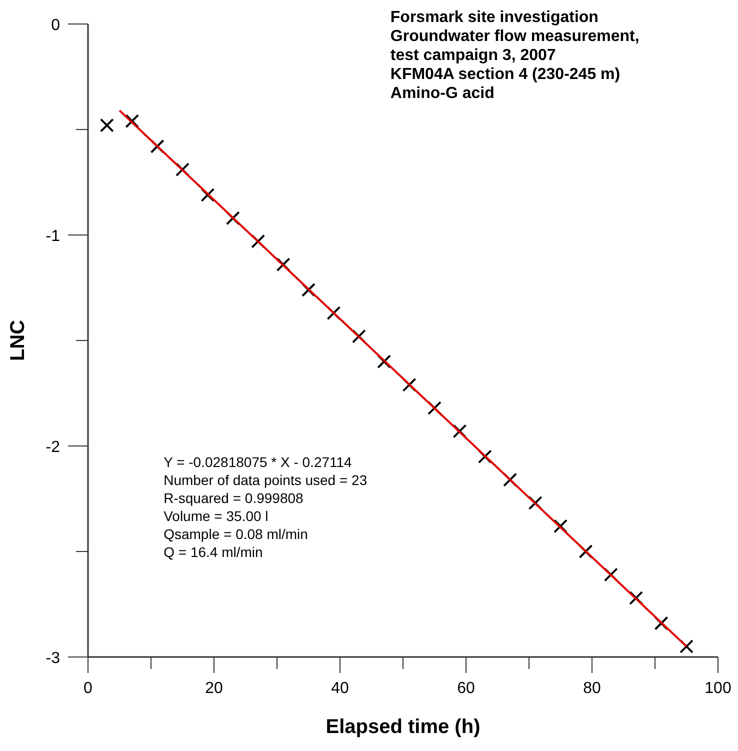  I want to click on x-tick-label: 100, so click(718, 688).